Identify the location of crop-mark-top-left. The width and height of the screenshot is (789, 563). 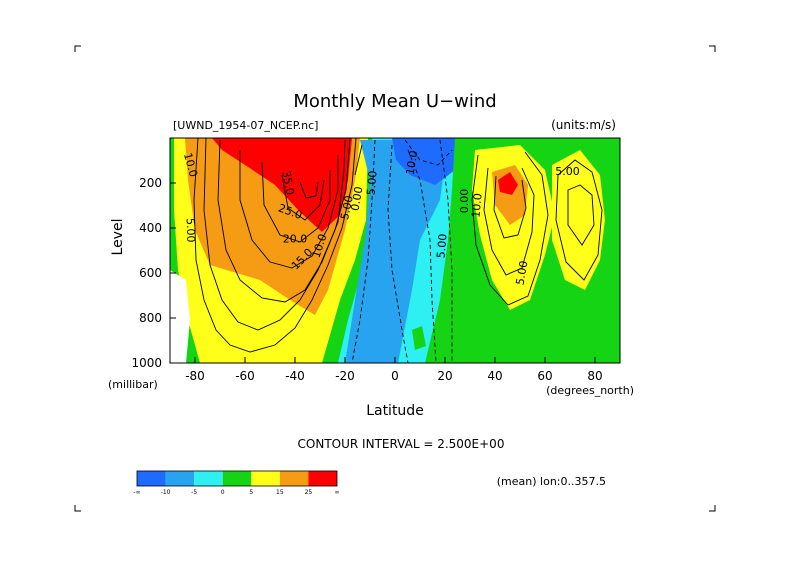
(77, 48).